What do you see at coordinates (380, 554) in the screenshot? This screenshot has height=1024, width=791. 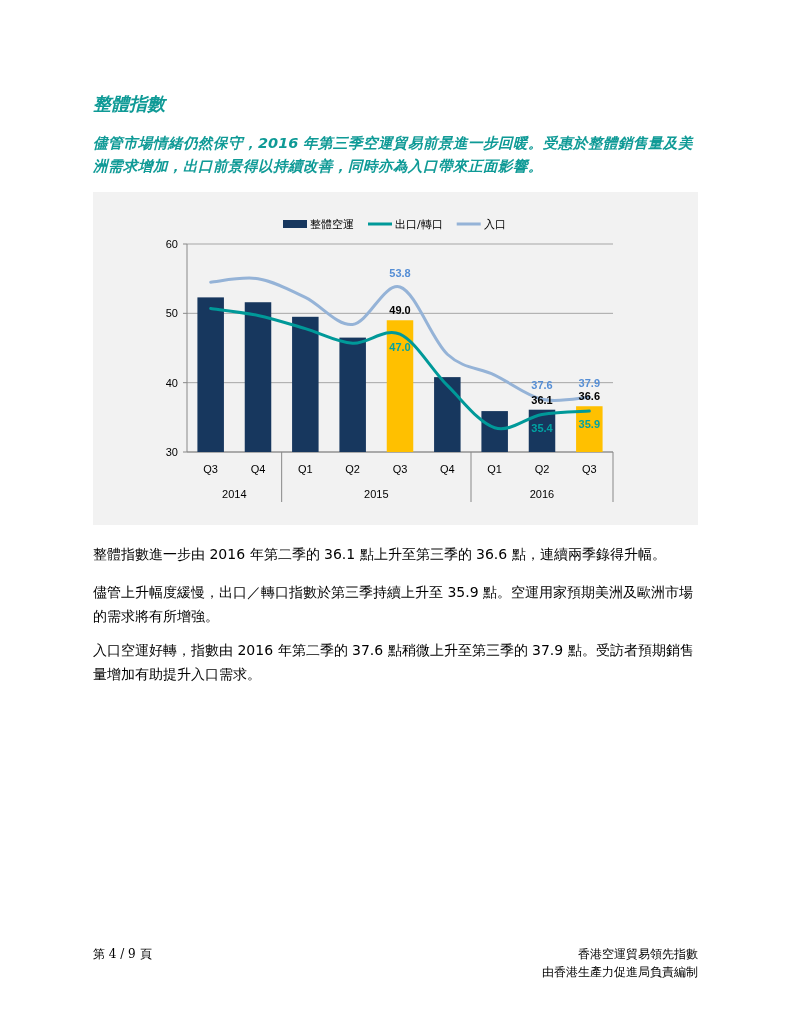 I see `text: 整體指數進一步由 2016 年第二季的 36.1 點上升至第三季的 36.6 點，連續兩季錄得升幅。` at bounding box center [380, 554].